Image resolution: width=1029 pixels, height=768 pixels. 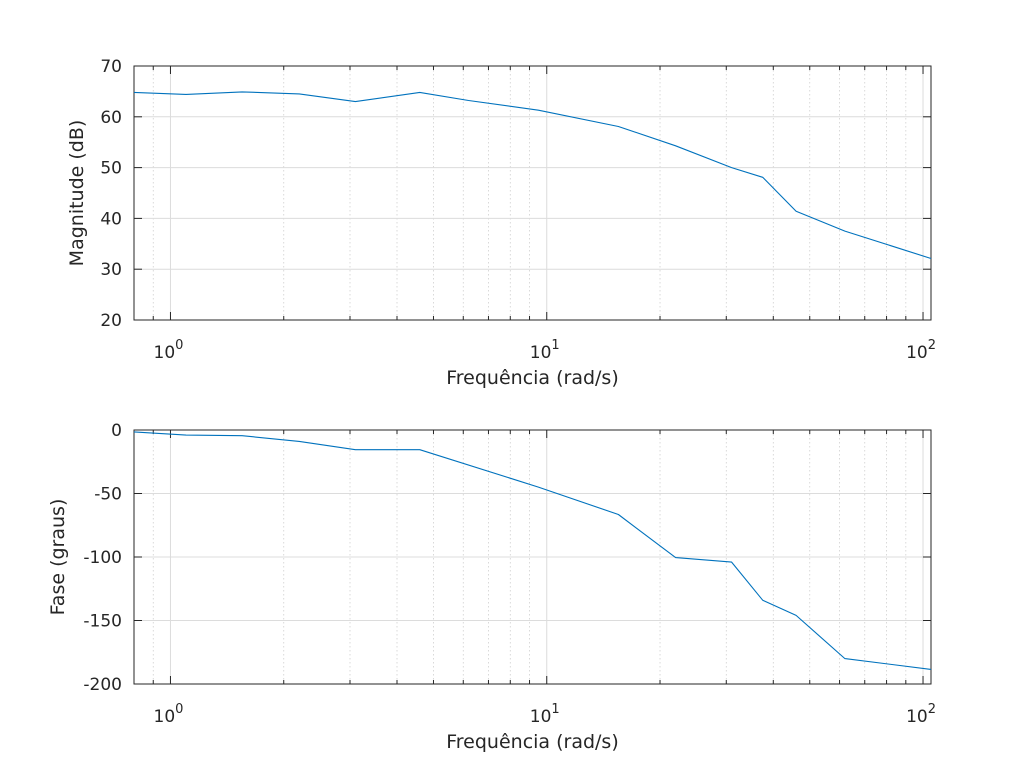 What do you see at coordinates (102, 622) in the screenshot?
I see `y-tick-label: -150` at bounding box center [102, 622].